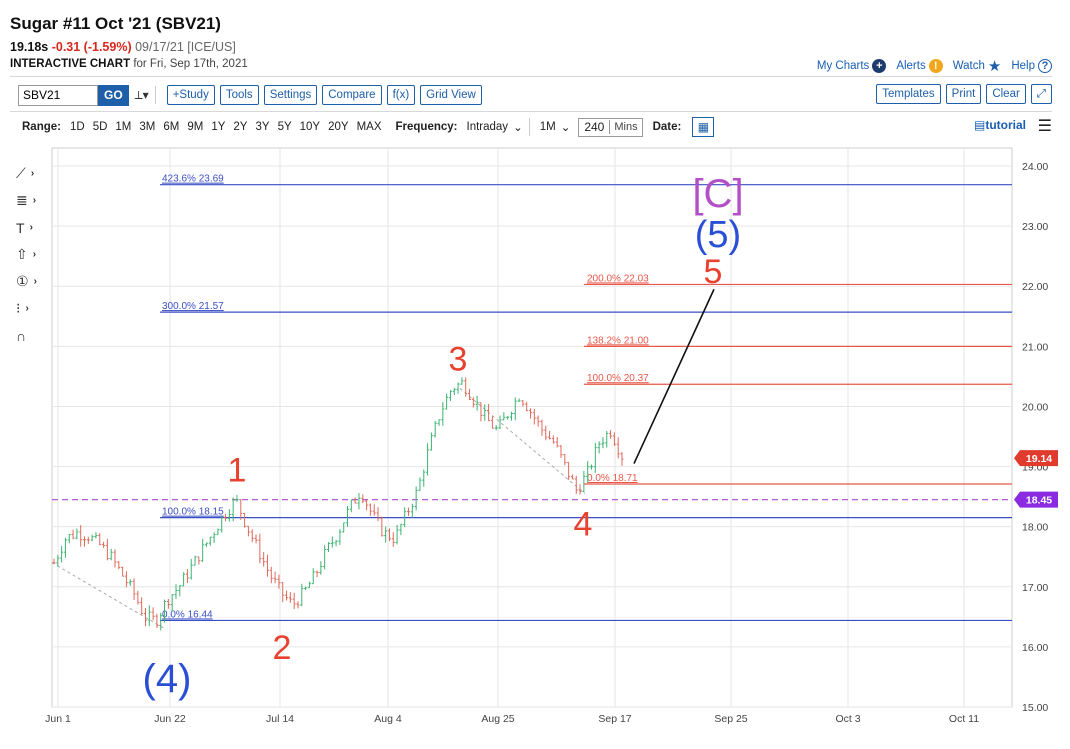  Describe the element at coordinates (610, 127) in the screenshot. I see `interval-input: 240 Mins` at that location.